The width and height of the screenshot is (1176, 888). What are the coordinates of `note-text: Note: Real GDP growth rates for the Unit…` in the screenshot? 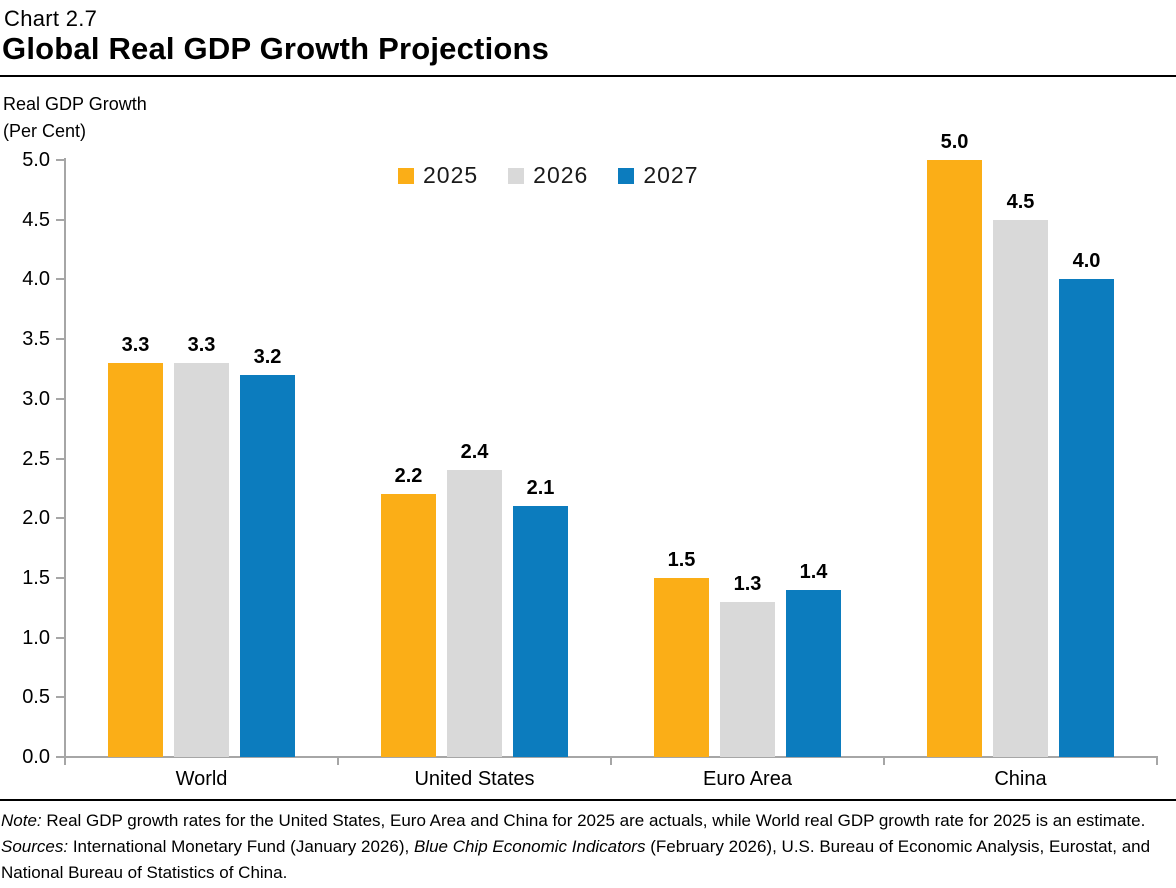 It's located at (588, 821).